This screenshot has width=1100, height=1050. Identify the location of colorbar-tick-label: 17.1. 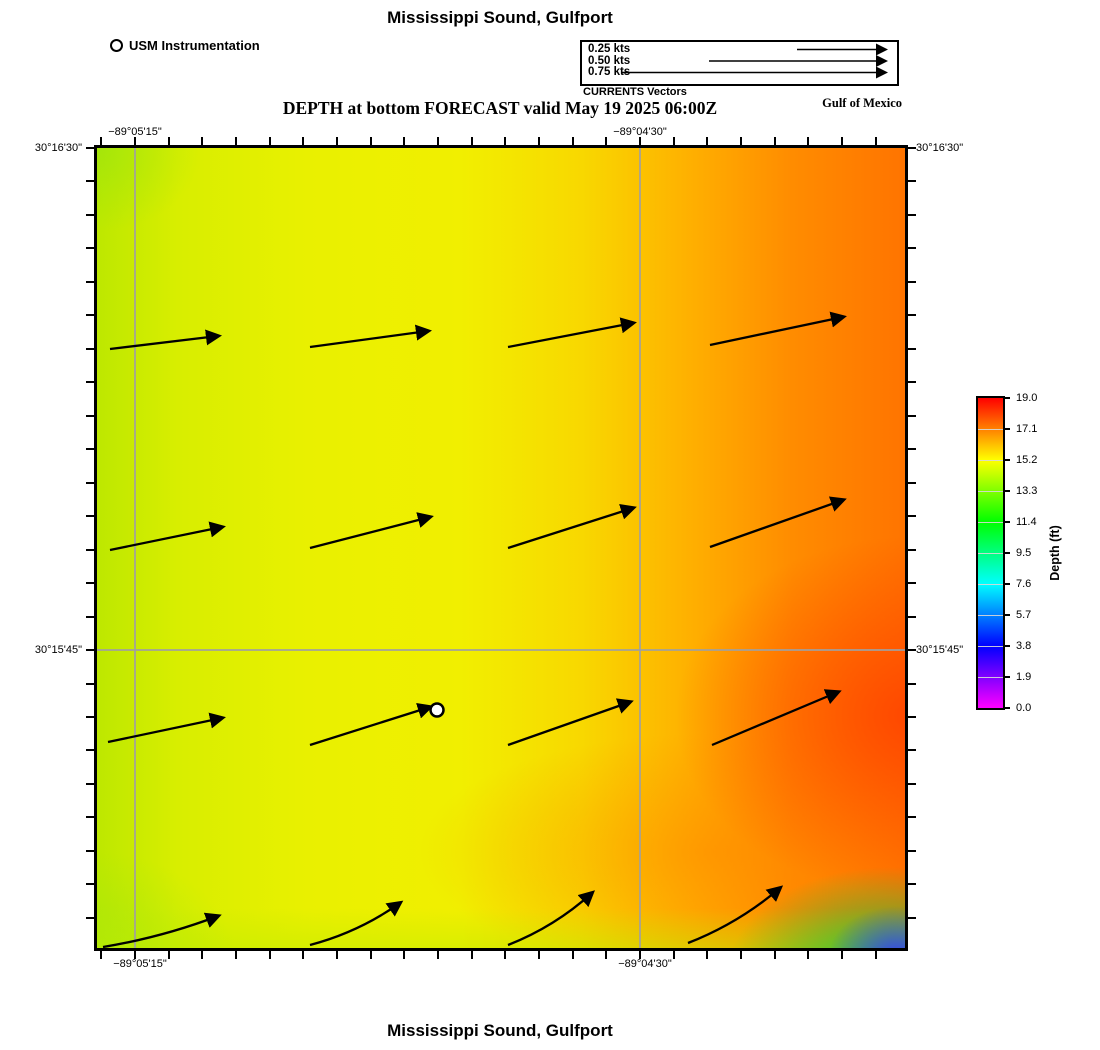
(1027, 429).